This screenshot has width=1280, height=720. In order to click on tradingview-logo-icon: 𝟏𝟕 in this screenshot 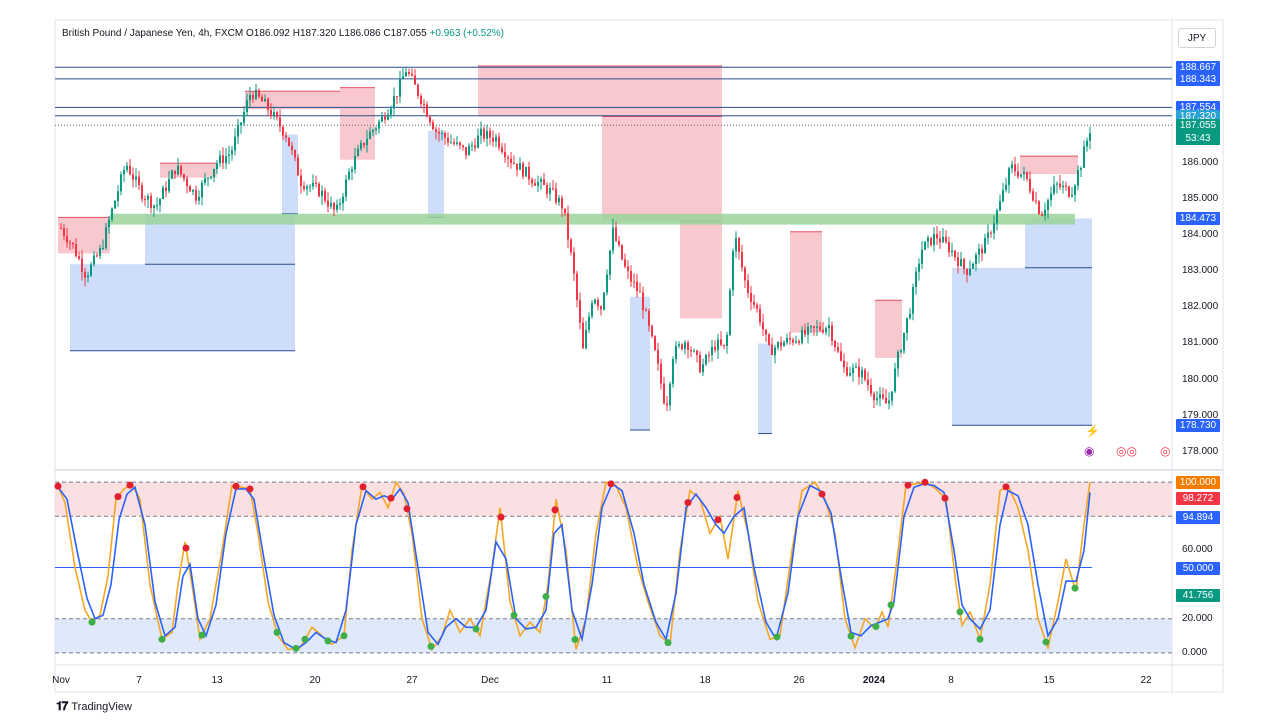, I will do `click(62, 706)`.